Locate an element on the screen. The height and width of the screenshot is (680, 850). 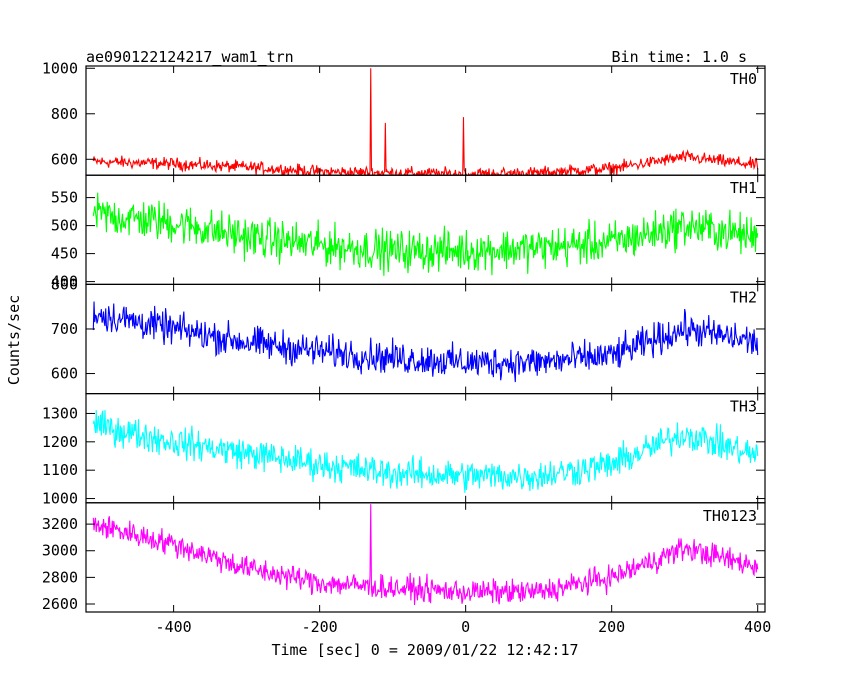
series-line-th0123 is located at coordinates (425, 554).